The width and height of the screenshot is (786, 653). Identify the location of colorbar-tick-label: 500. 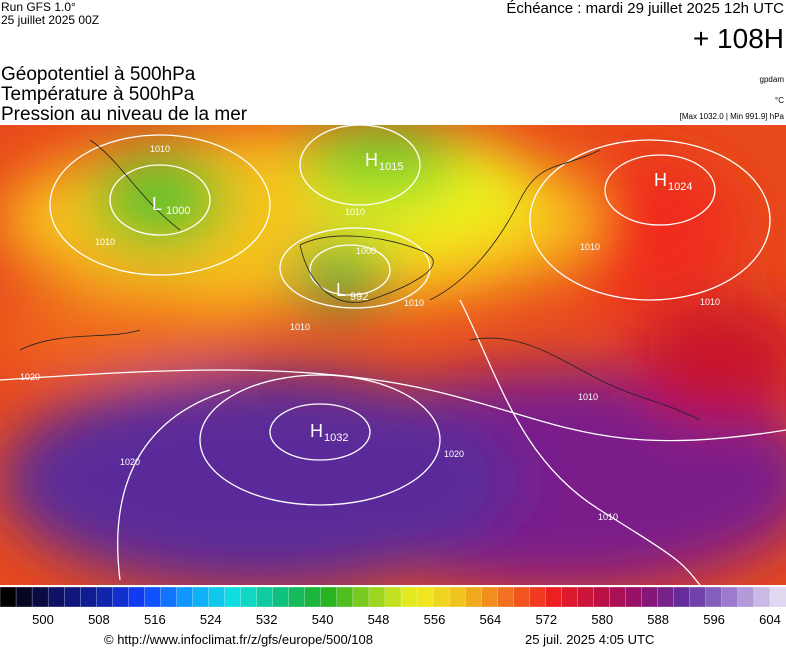
(43, 619).